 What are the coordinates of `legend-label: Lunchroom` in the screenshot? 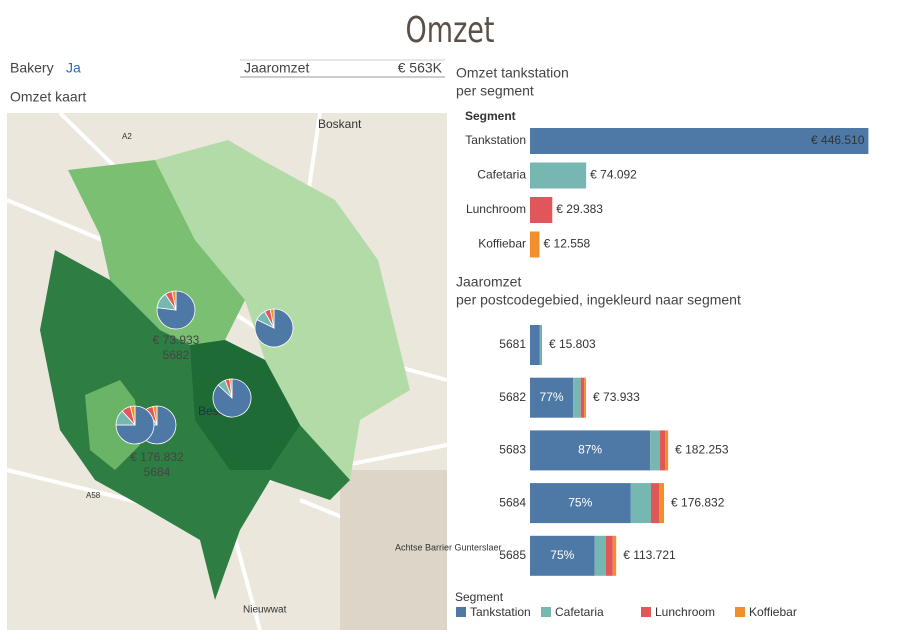 It's located at (685, 612).